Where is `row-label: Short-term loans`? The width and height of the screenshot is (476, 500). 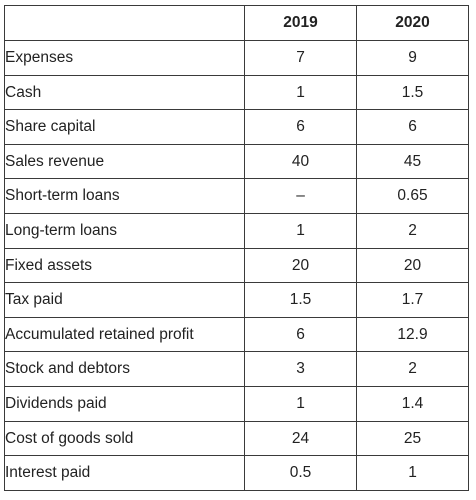
row-label: Short-term loans is located at coordinates (124, 196).